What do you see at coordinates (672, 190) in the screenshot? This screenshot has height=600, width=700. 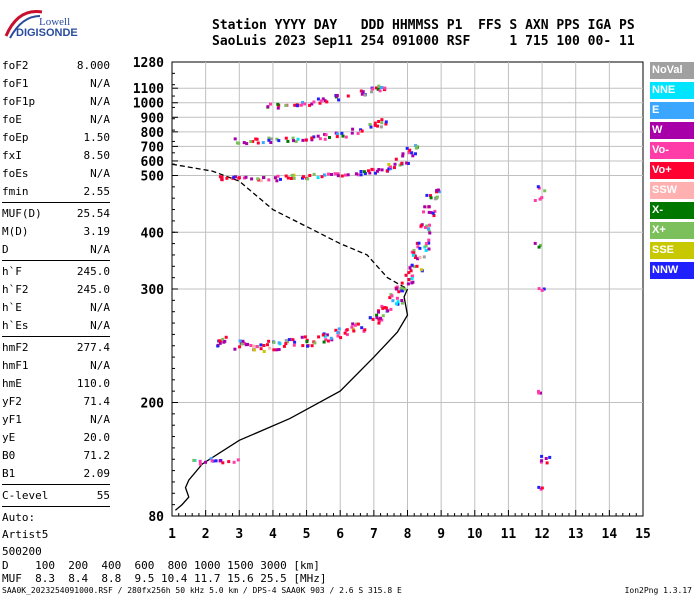 I see `legend-ssw-swatch: SSW` at bounding box center [672, 190].